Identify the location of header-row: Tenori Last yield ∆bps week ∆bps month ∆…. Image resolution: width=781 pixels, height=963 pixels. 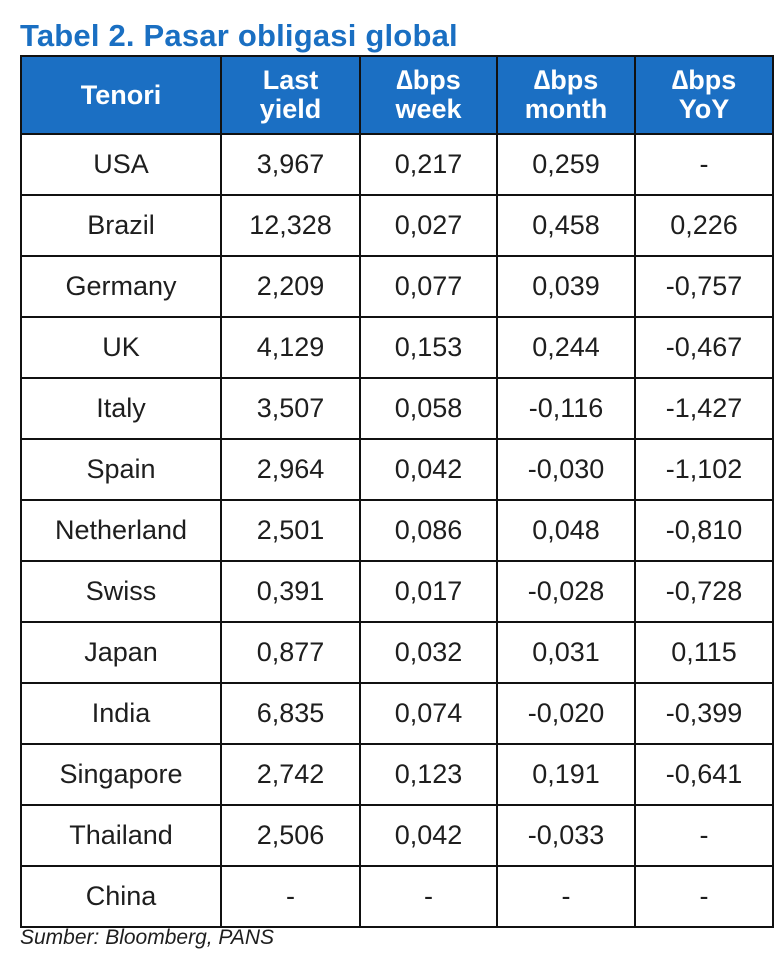
(397, 95).